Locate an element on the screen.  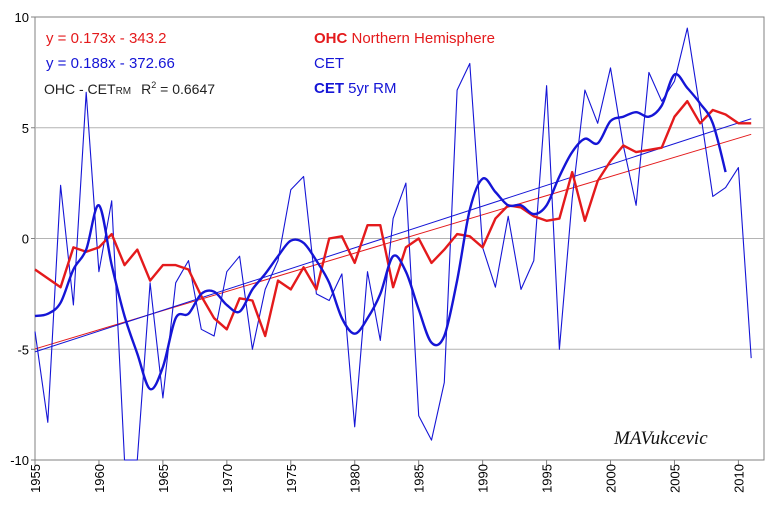
legend-cet-rm: CET 5yr RM is located at coordinates (355, 88).